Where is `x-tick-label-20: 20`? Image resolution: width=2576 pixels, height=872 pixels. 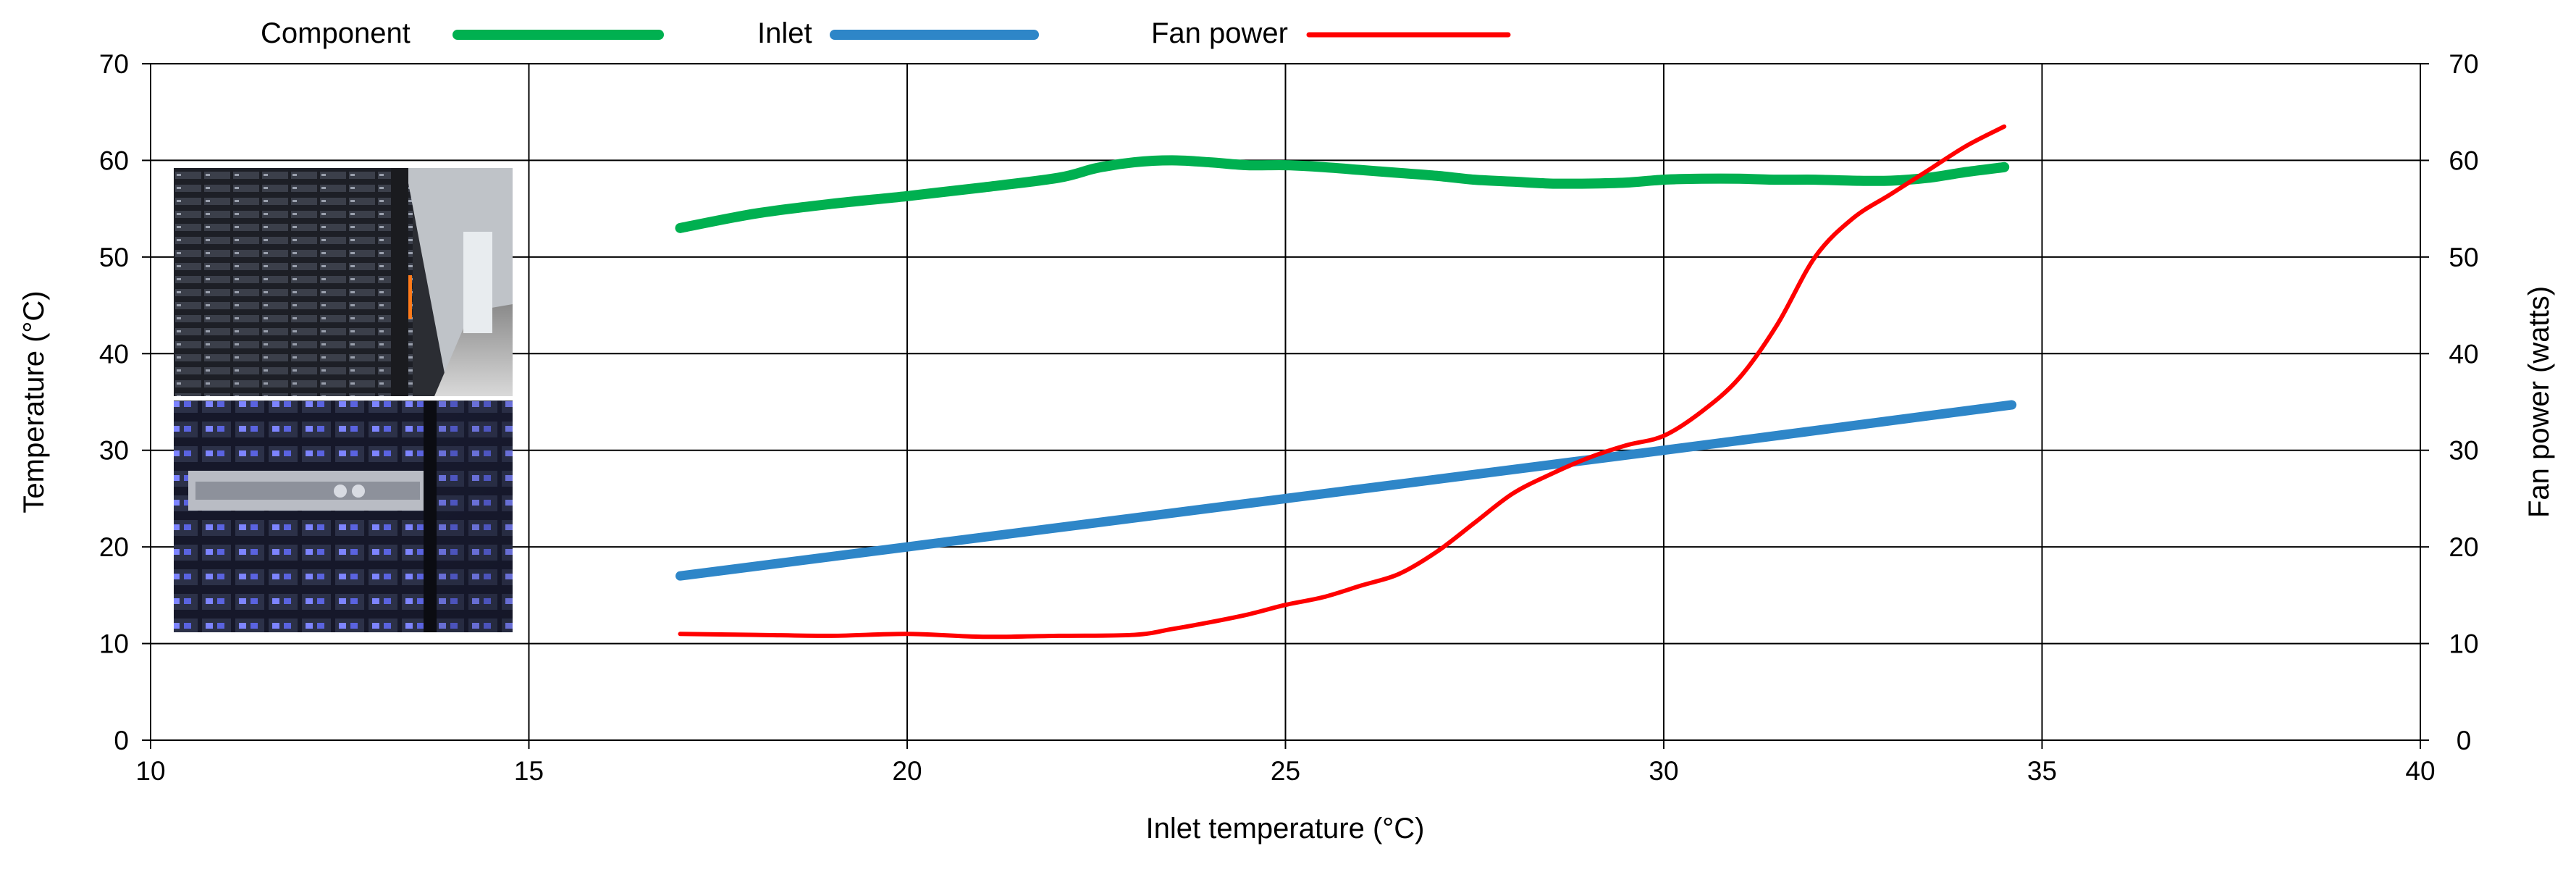
x-tick-label-20: 20 is located at coordinates (907, 771).